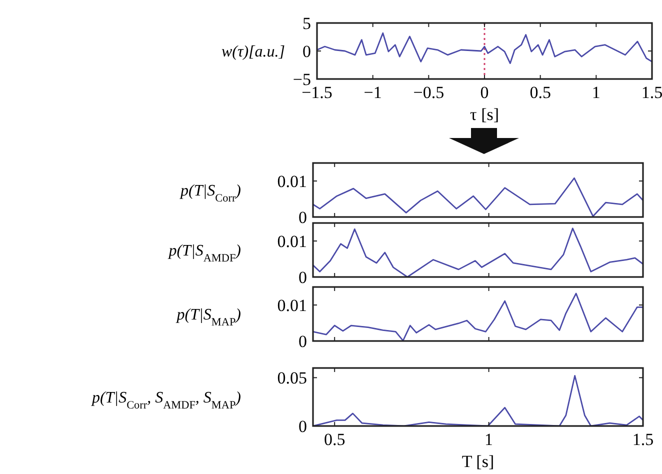  Describe the element at coordinates (301, 79) in the screenshot. I see `y-tick-label: −5` at that location.